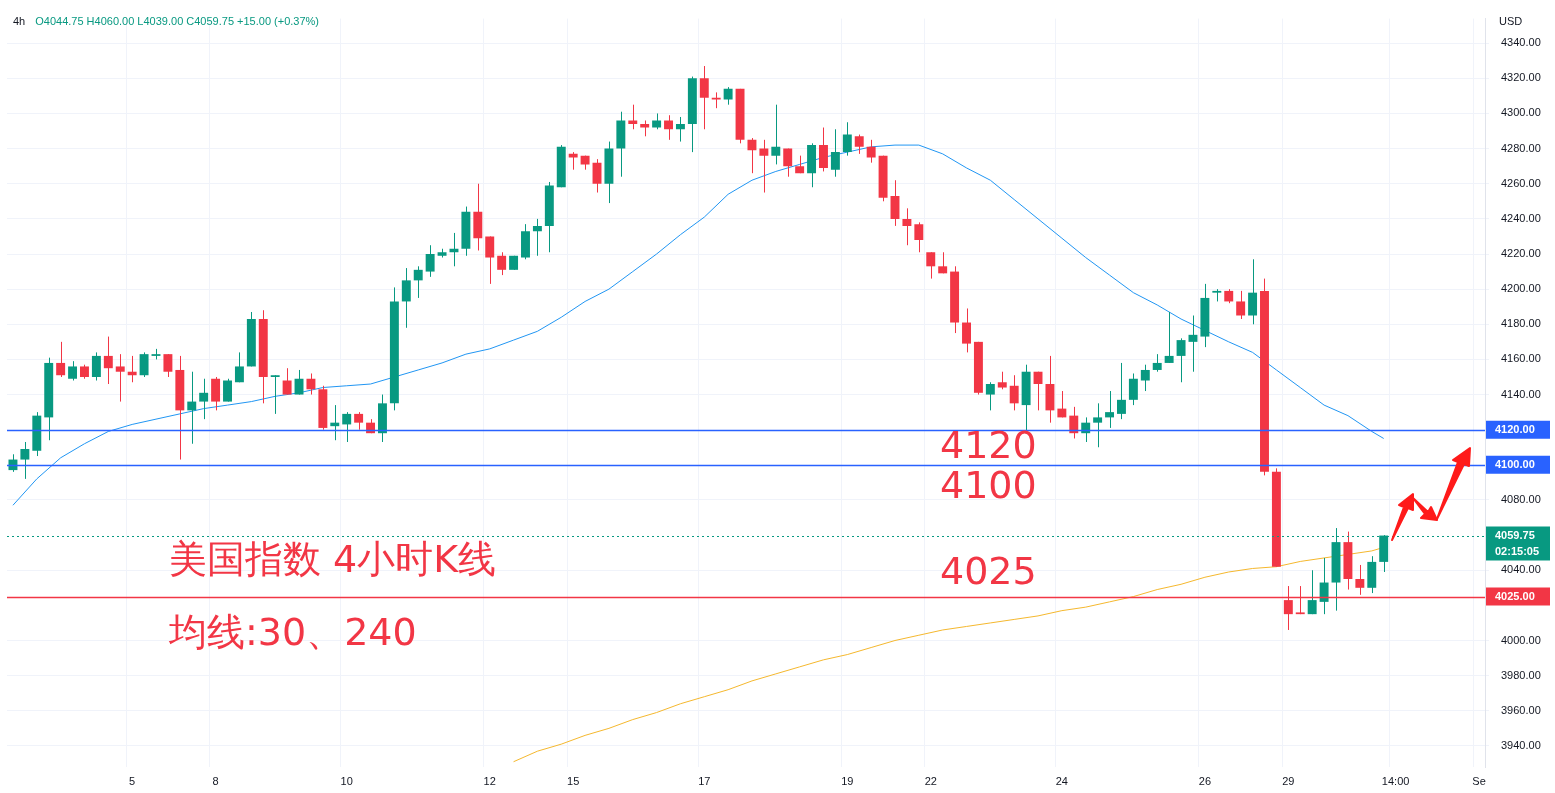 The height and width of the screenshot is (793, 1555). What do you see at coordinates (847, 780) in the screenshot?
I see `x-tick-label: 19` at bounding box center [847, 780].